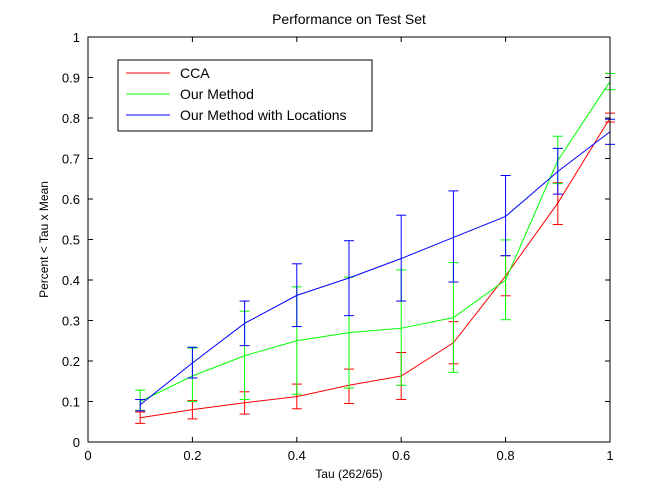  Describe the element at coordinates (71, 159) in the screenshot. I see `y-tick-label: 0.7` at that location.